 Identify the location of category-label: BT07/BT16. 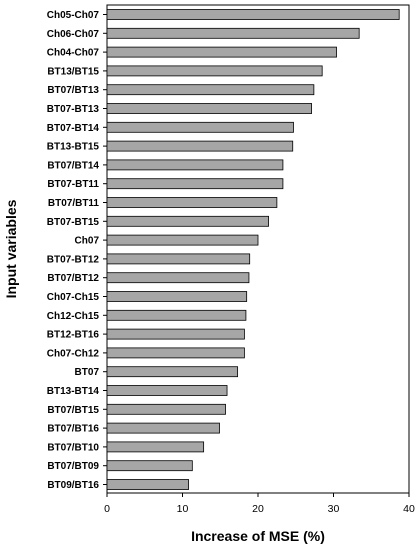
(73, 429).